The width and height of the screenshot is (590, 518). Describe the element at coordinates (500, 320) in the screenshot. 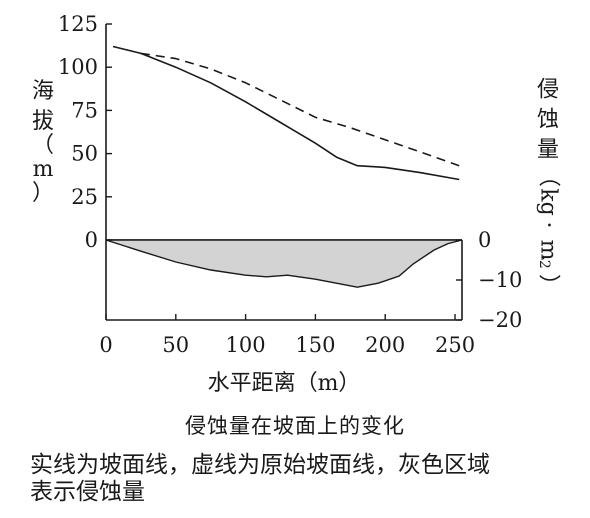

I see `y-right-tick-label: −20` at that location.